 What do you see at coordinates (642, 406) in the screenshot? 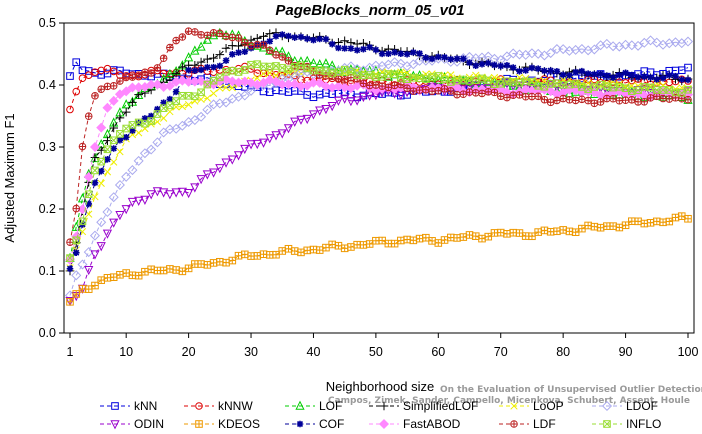
I see `legend-label: LDOF` at bounding box center [642, 406].